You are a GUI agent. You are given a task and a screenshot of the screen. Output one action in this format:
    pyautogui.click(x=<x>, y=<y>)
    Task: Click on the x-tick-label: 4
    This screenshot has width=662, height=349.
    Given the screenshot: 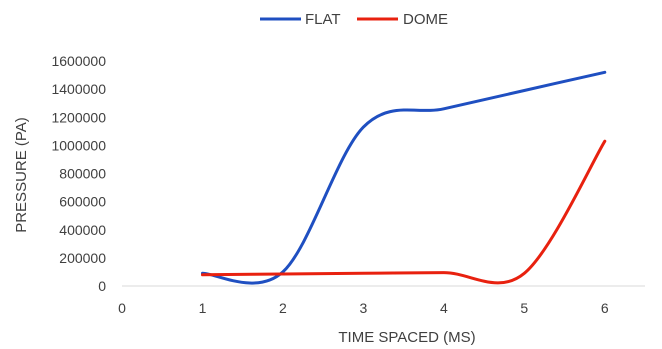 What is the action you would take?
    pyautogui.click(x=444, y=308)
    